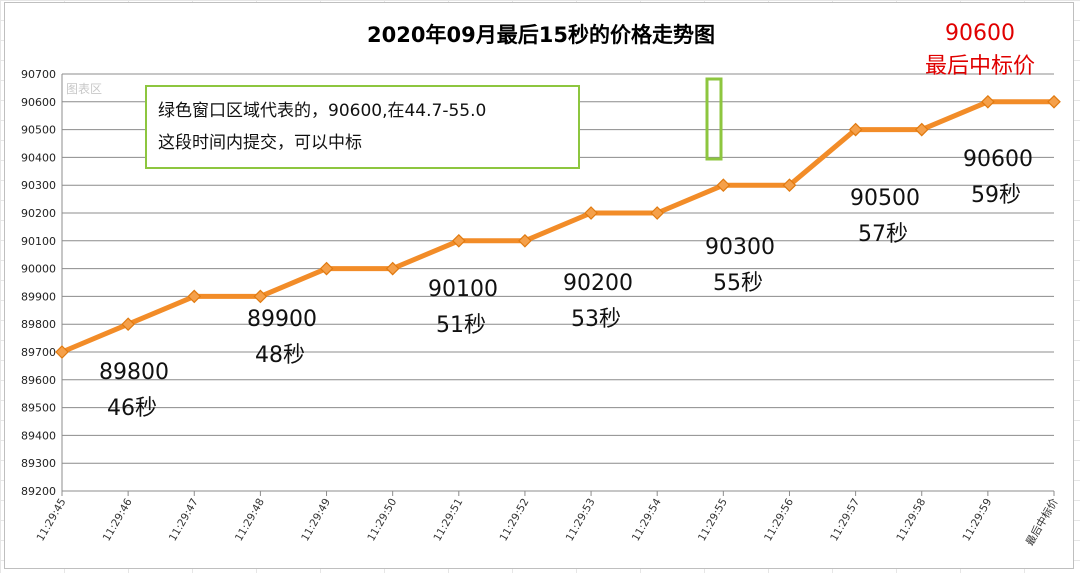  I want to click on x-tick-label: 11:29:45, so click(52, 520).